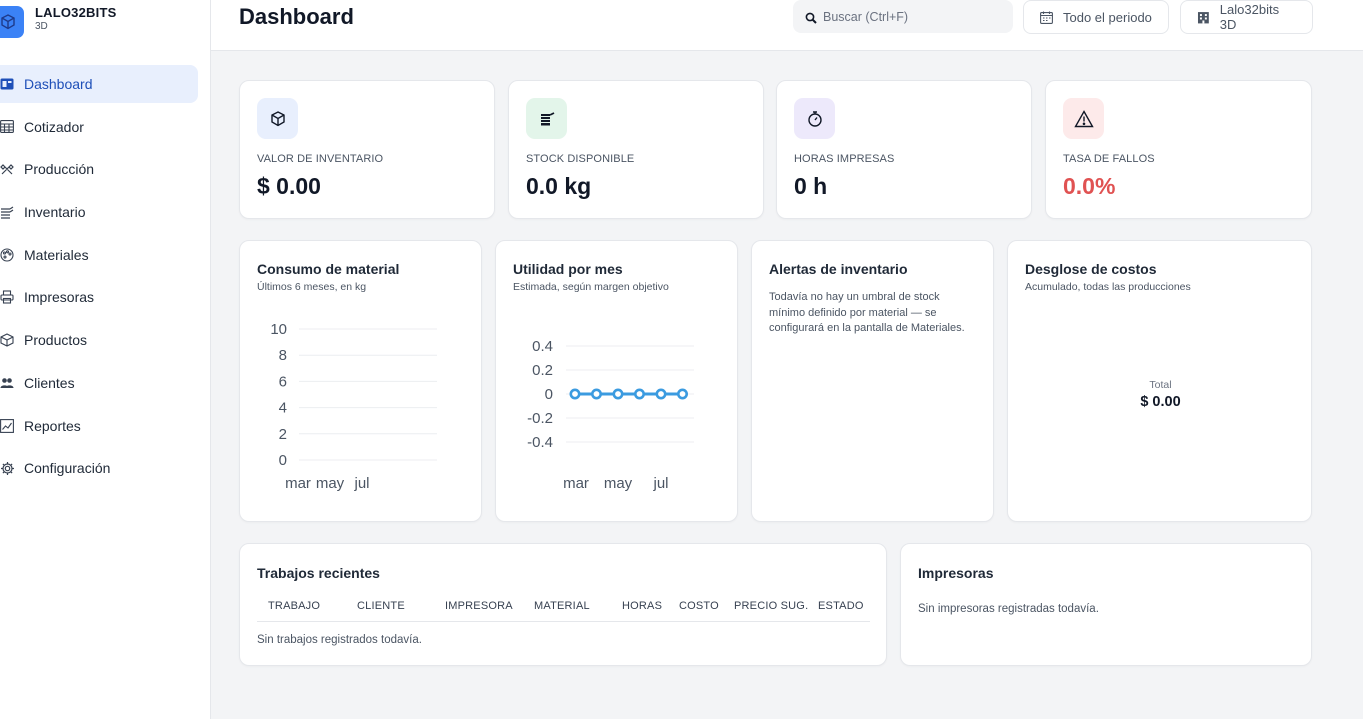  What do you see at coordinates (568, 269) in the screenshot?
I see `card-title: Utilidad por mes` at bounding box center [568, 269].